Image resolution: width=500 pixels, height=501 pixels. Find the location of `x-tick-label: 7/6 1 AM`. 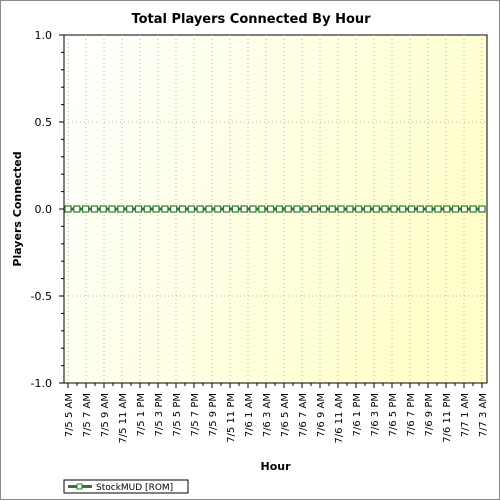

x-tick-label: 7/6 1 AM is located at coordinates (249, 415).